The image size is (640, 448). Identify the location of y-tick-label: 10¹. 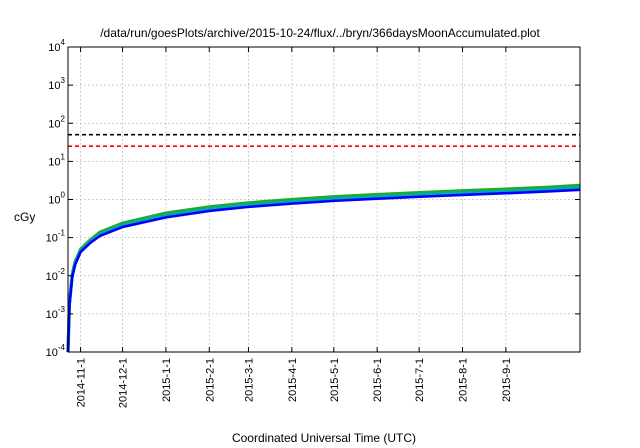
(56, 160).